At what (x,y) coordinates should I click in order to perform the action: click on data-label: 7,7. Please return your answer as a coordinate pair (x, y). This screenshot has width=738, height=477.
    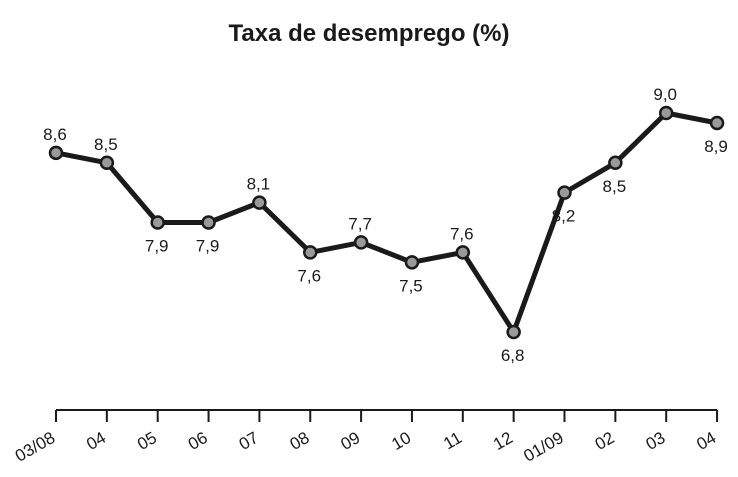
    Looking at the image, I should click on (360, 223).